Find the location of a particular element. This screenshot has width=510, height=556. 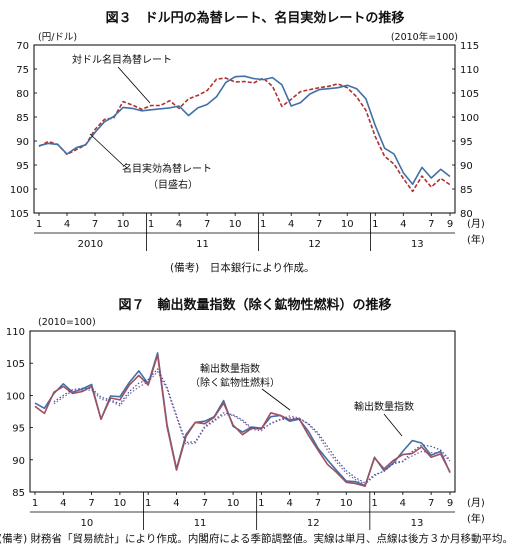

chart2-y-tick-label: 105 is located at coordinates (15, 364).